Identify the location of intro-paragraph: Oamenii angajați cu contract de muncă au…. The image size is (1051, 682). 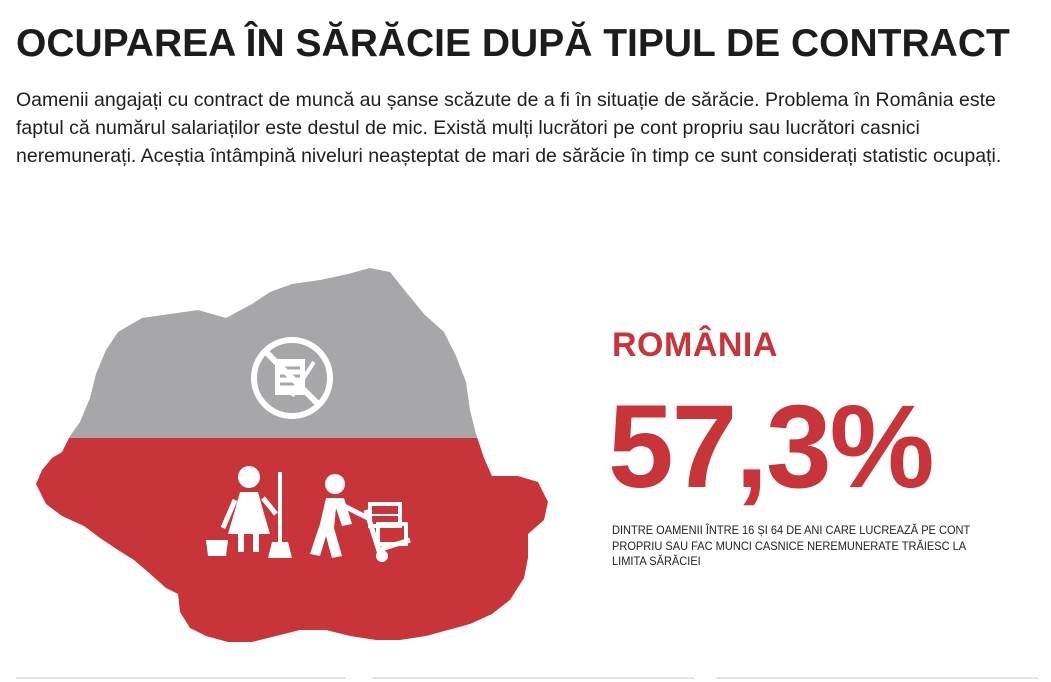
(509, 128).